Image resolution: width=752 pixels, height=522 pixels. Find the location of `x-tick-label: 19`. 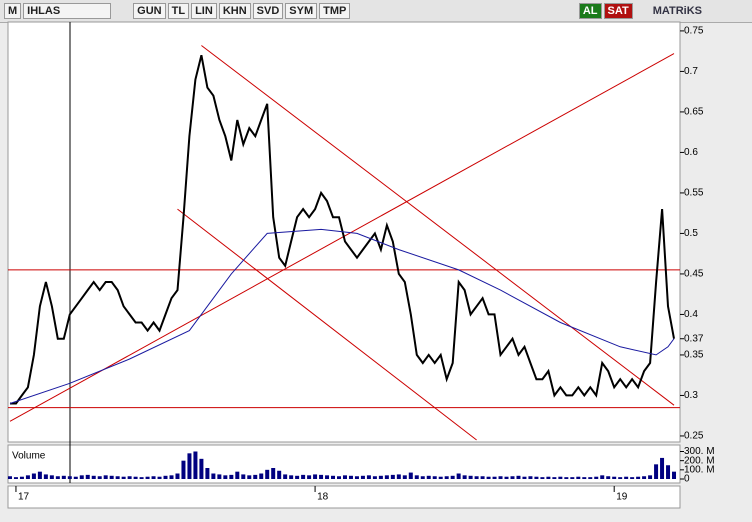

x-tick-label: 19 is located at coordinates (622, 497).